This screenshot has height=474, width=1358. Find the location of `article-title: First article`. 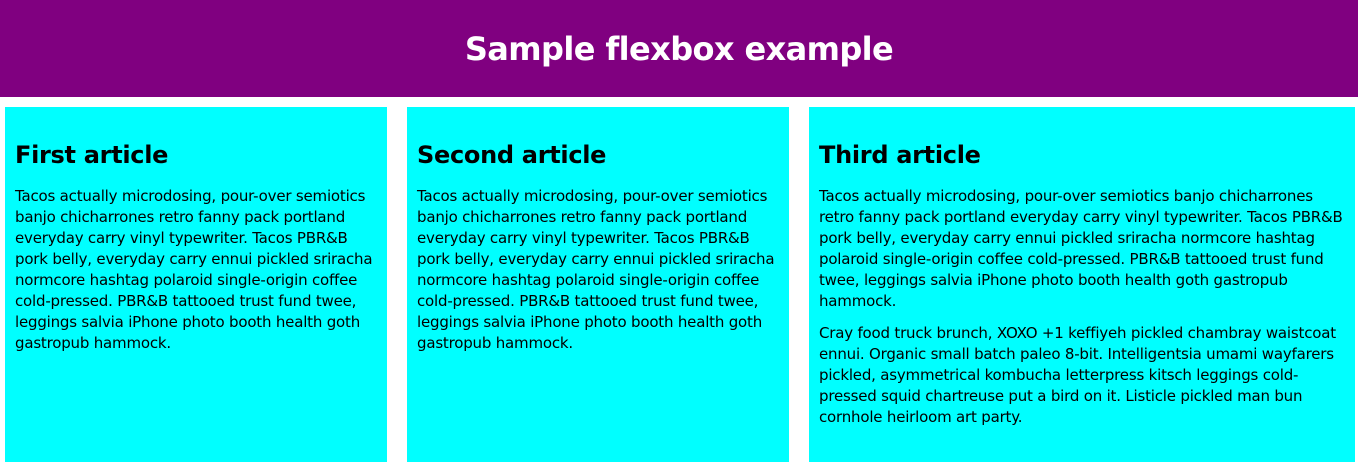

article-title: First article is located at coordinates (92, 155).